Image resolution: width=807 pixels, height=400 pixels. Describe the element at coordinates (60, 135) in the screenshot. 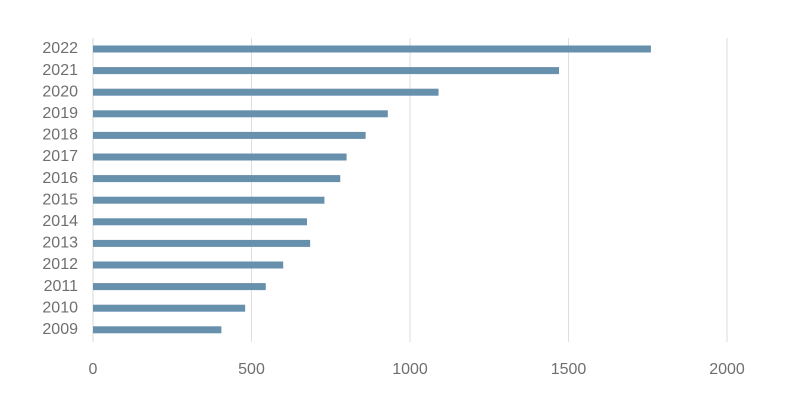

I see `category-label-2018: 2018` at that location.